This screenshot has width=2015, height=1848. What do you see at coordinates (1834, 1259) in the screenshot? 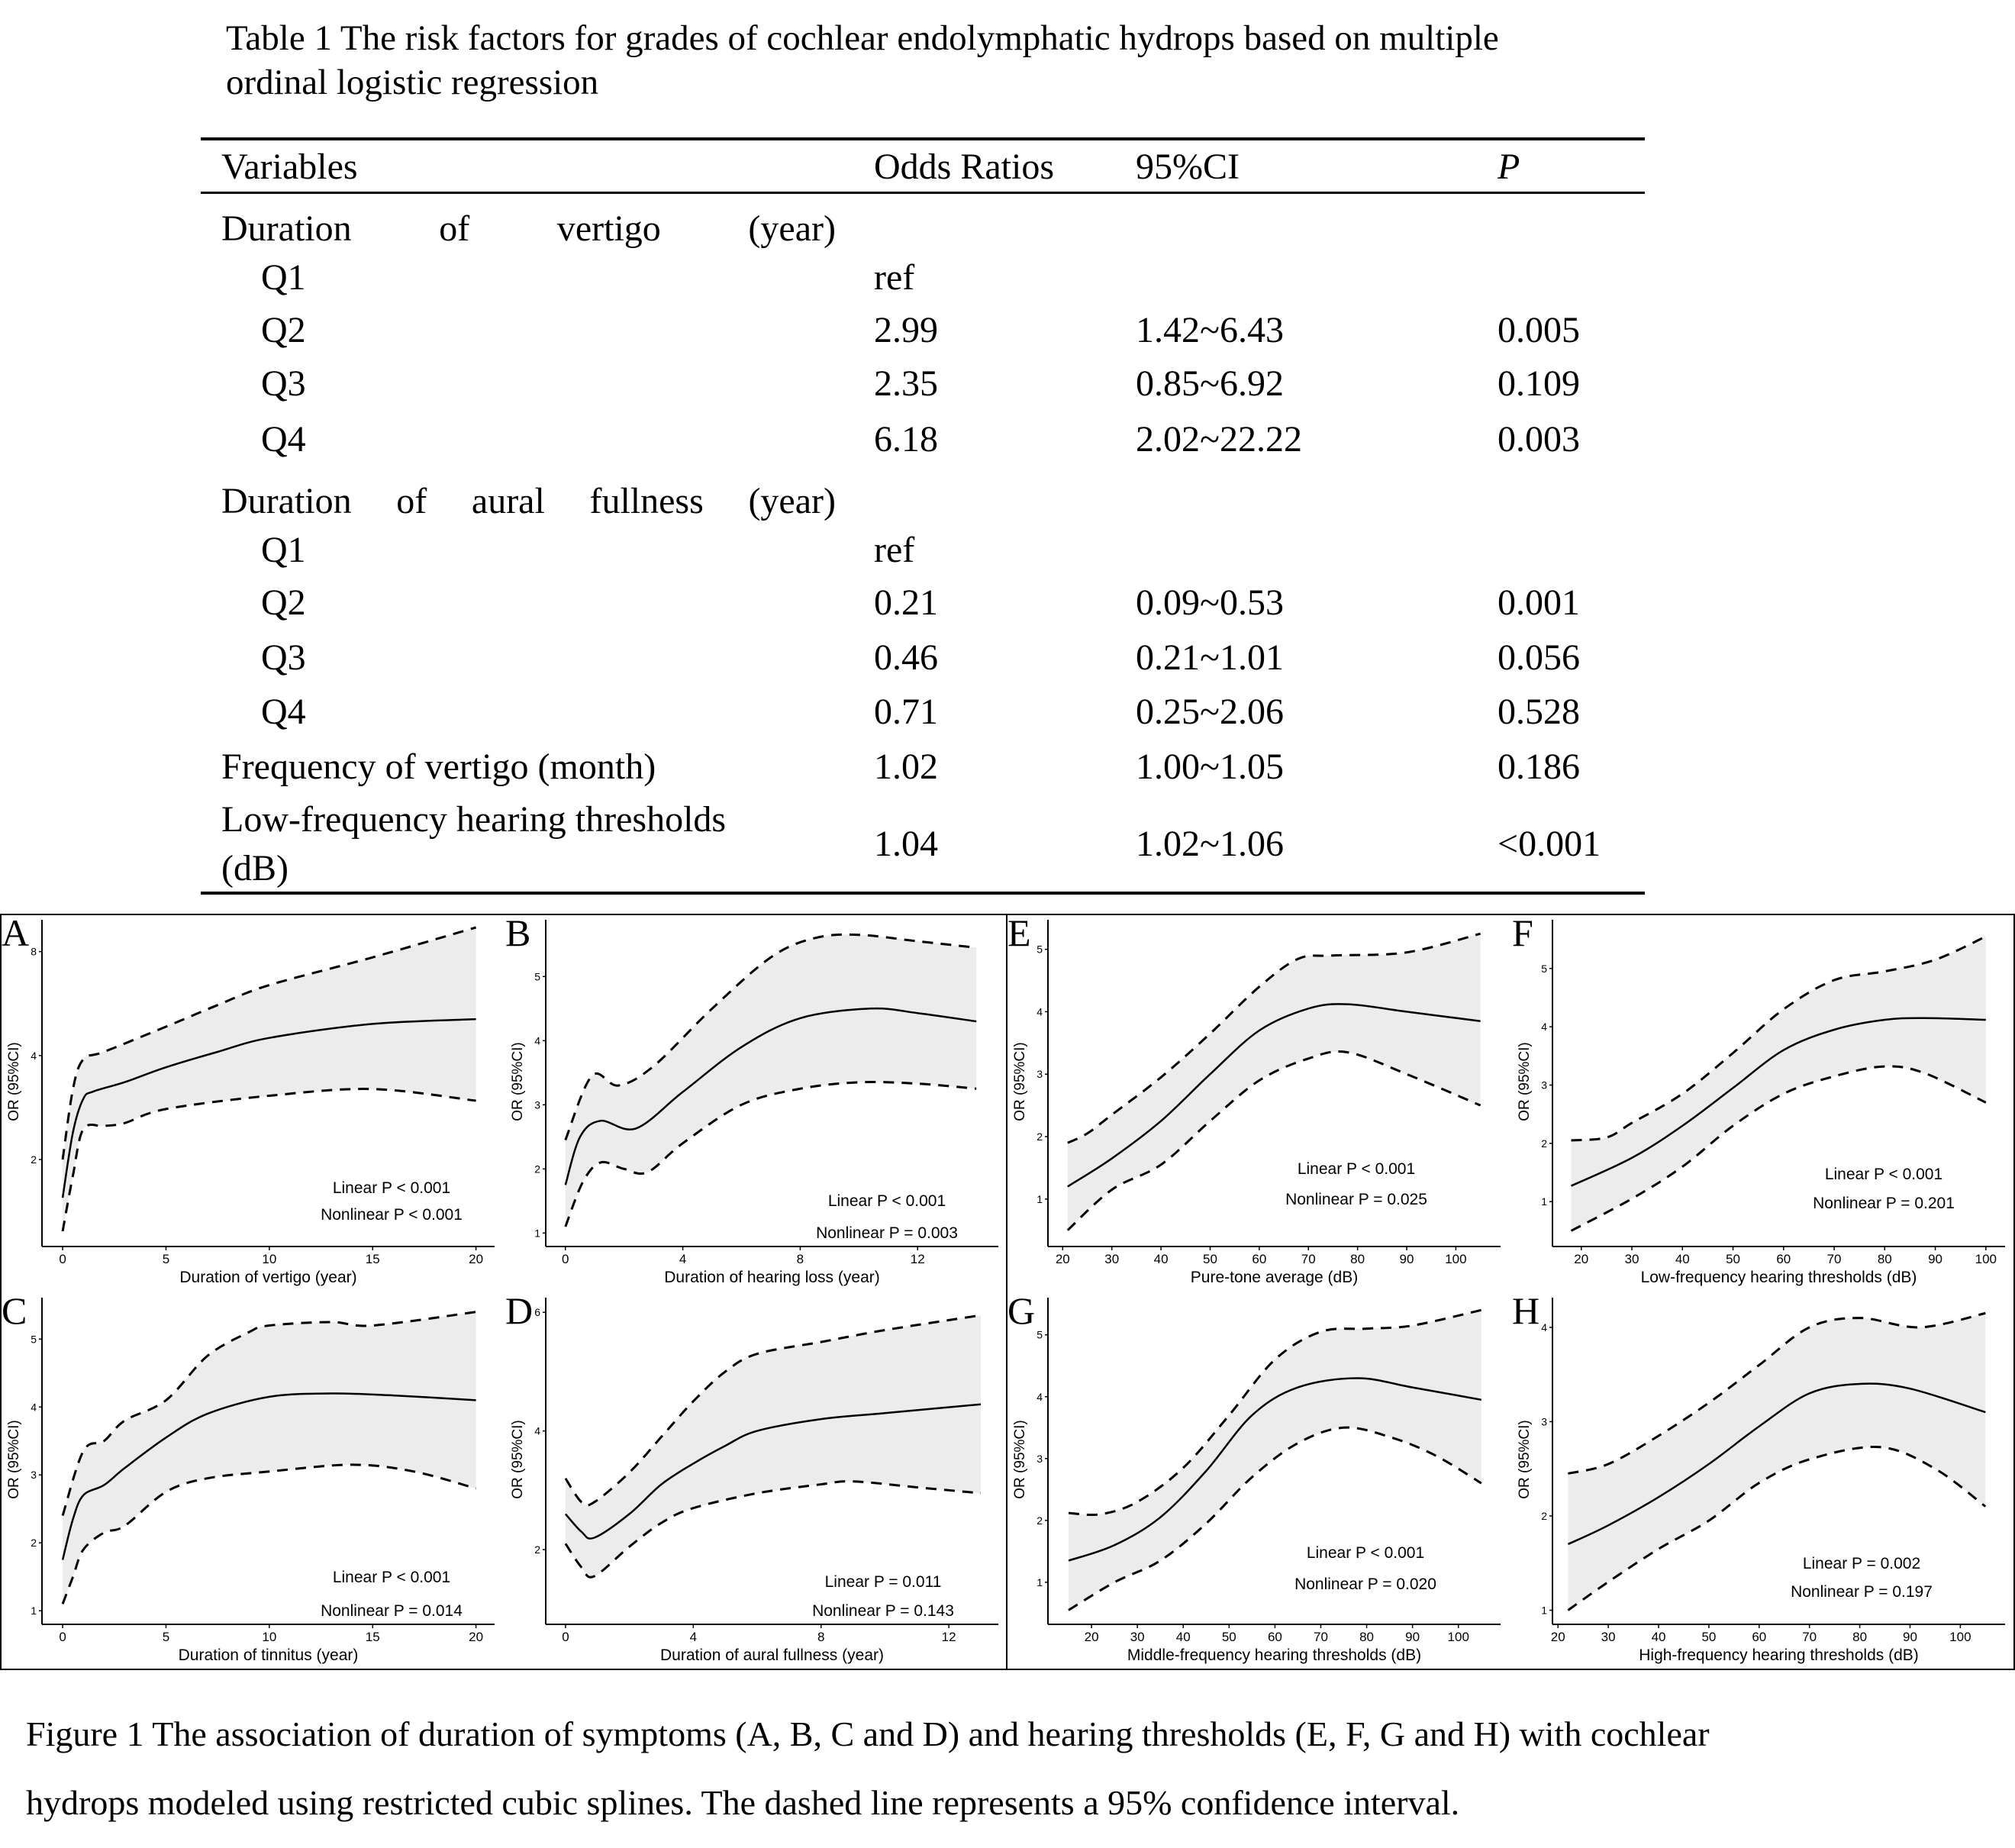
I see `x-tick-label: 70` at bounding box center [1834, 1259].